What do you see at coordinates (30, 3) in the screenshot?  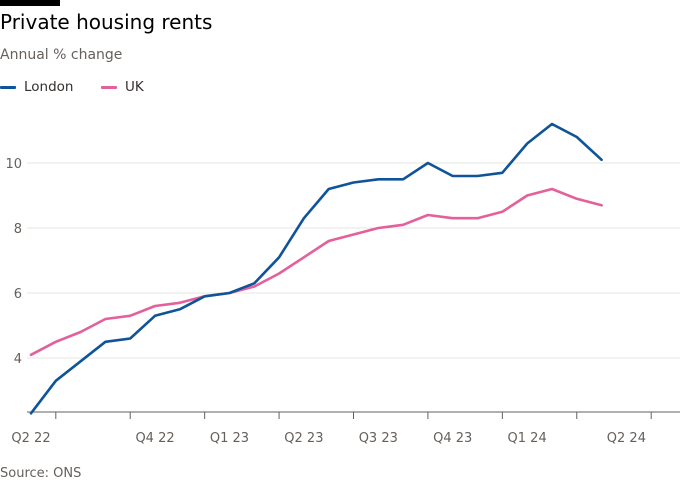 I see `brand-bar` at bounding box center [30, 3].